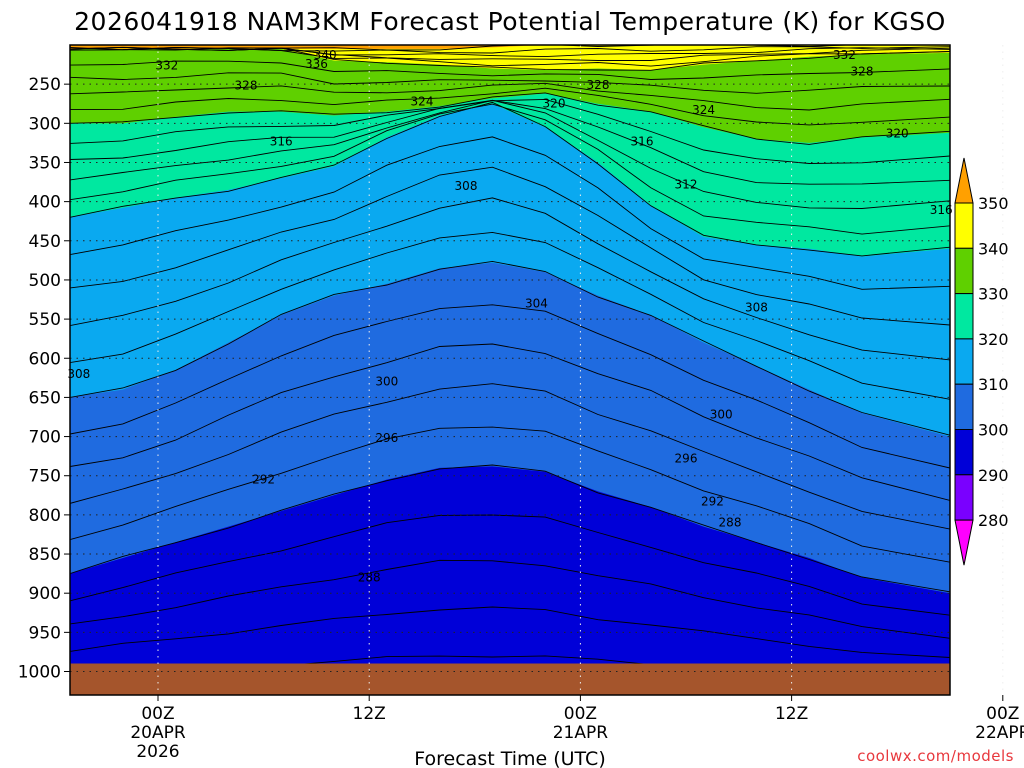 The image size is (1024, 768). I want to click on source-credit: coolwx.com/models, so click(935, 756).